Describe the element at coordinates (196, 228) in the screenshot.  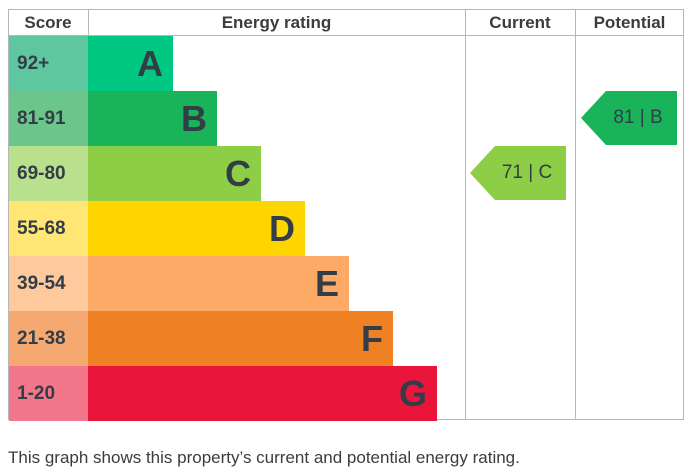
I see `rating-bar-d: D` at that location.